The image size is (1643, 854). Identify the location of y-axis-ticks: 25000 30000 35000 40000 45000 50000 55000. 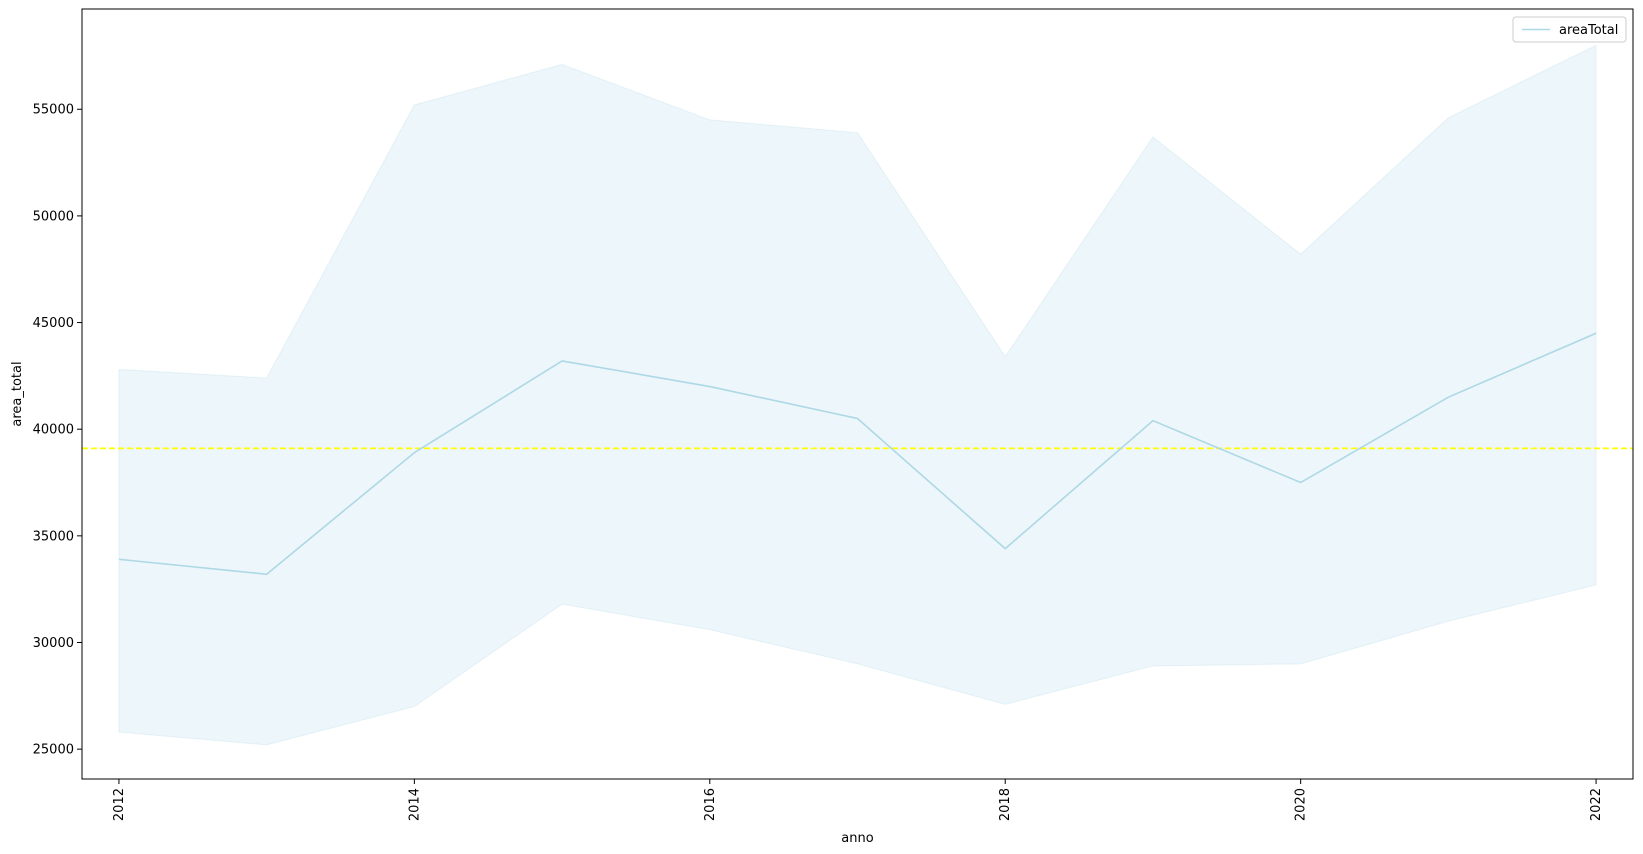
(57, 430).